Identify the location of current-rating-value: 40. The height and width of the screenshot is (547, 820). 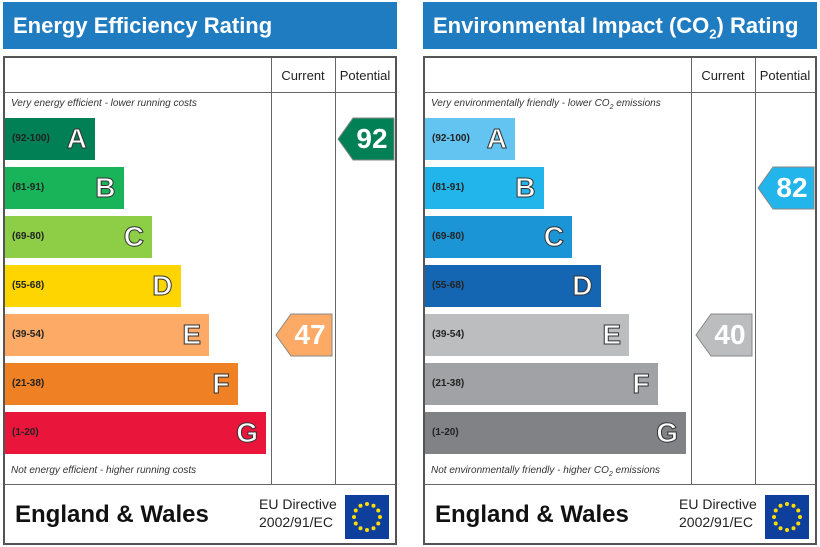
(730, 334).